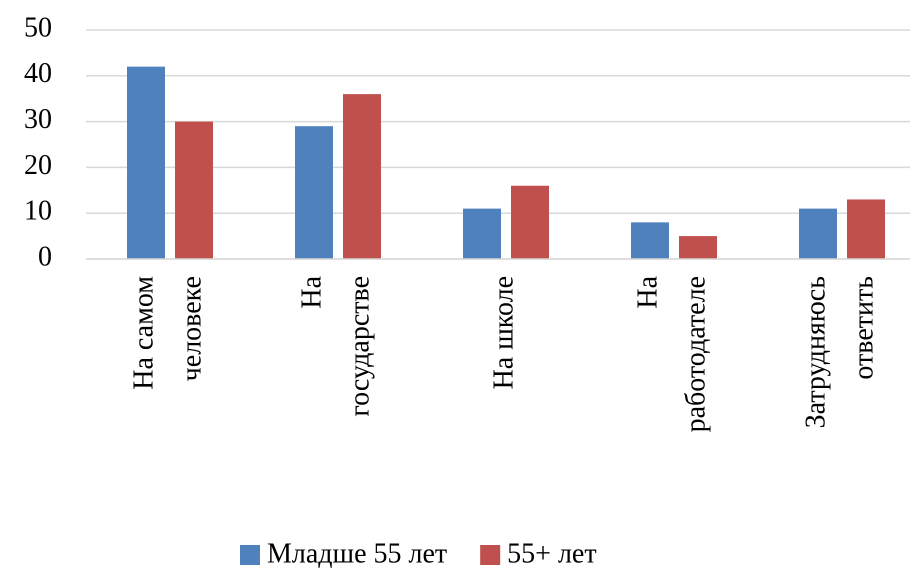  I want to click on legend-label: Младше 55 лет, so click(357, 553).